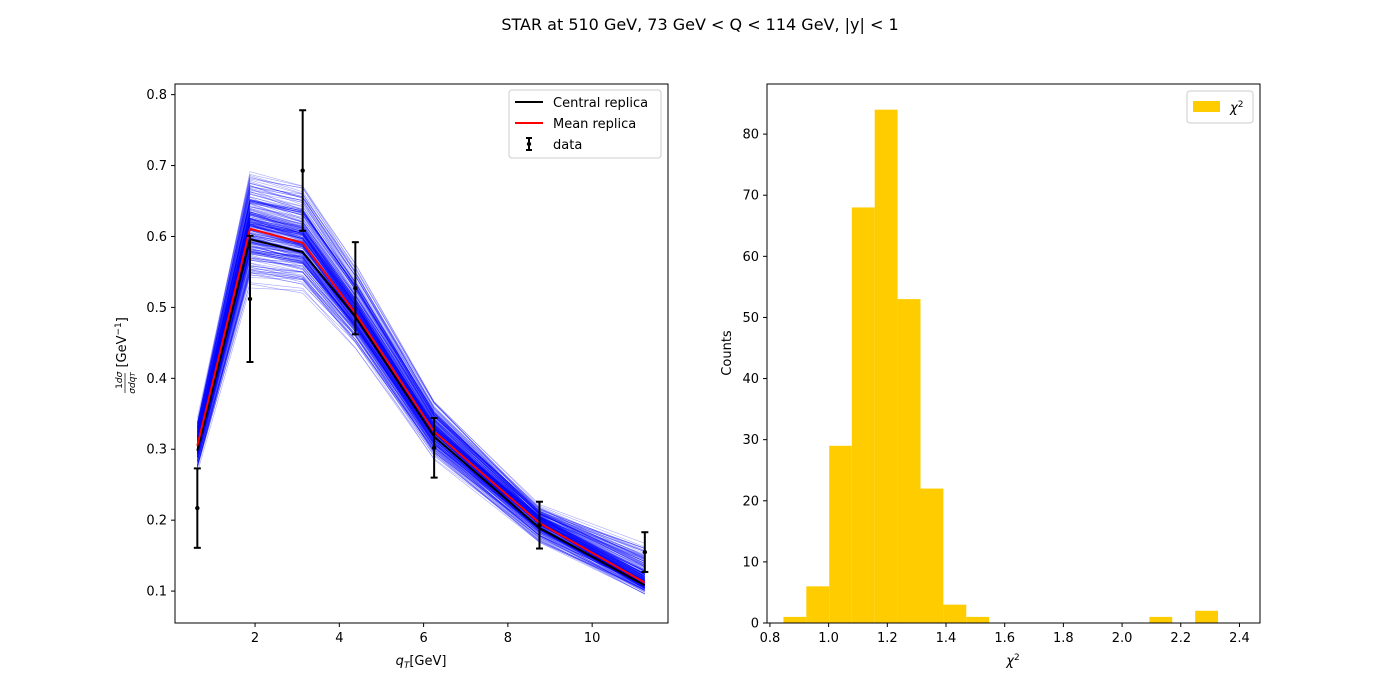 The image size is (1400, 700). I want to click on x-tick-label: 2.2, so click(1180, 638).